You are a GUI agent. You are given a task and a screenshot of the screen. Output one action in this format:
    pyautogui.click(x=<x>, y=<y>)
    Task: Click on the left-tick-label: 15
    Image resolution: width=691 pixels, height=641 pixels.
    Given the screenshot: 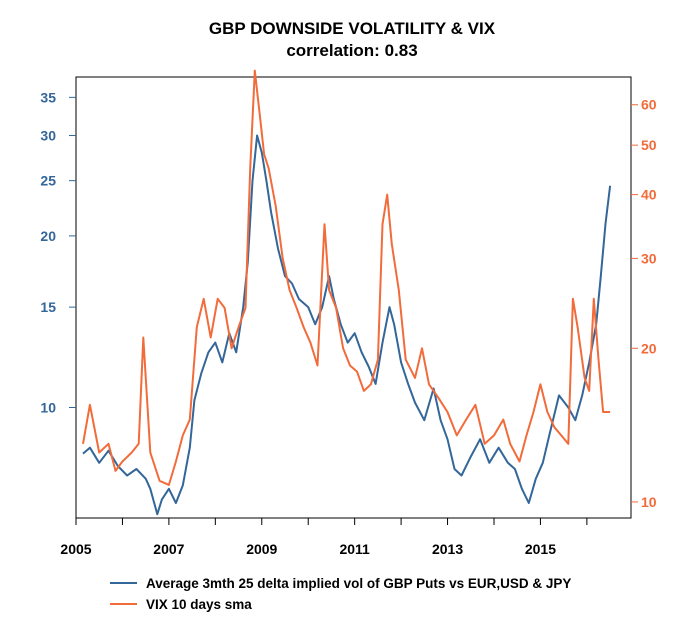 What is the action you would take?
    pyautogui.click(x=48, y=307)
    